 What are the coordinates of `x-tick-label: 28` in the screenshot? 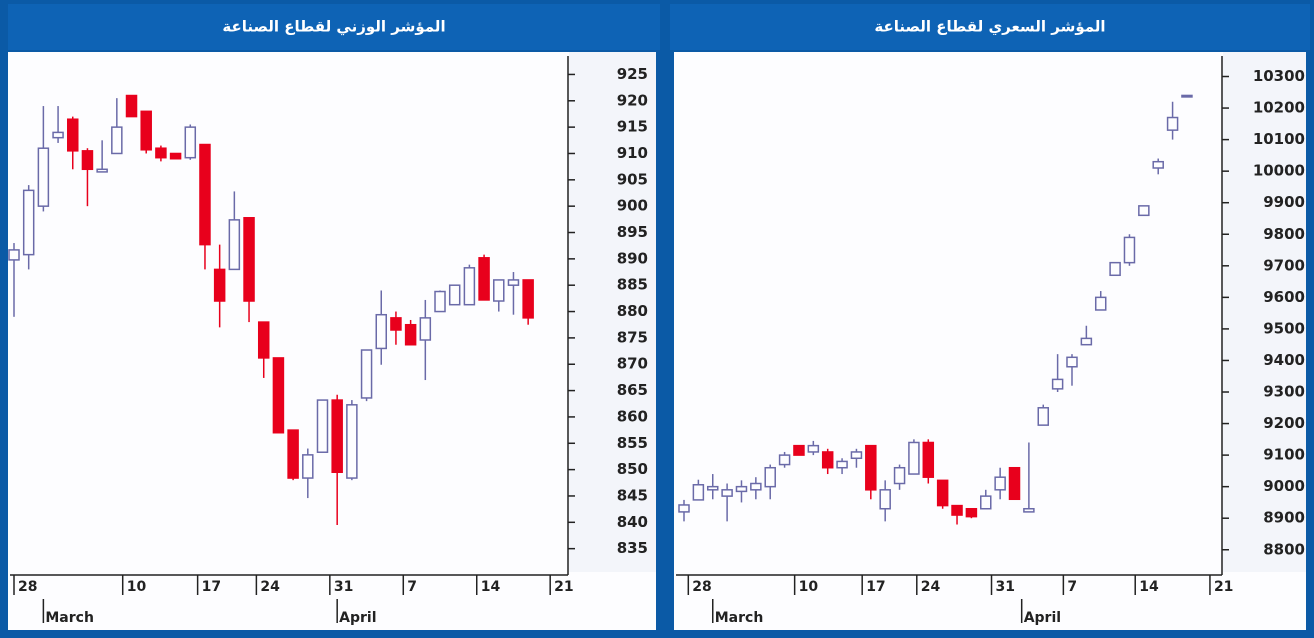 It's located at (701, 587).